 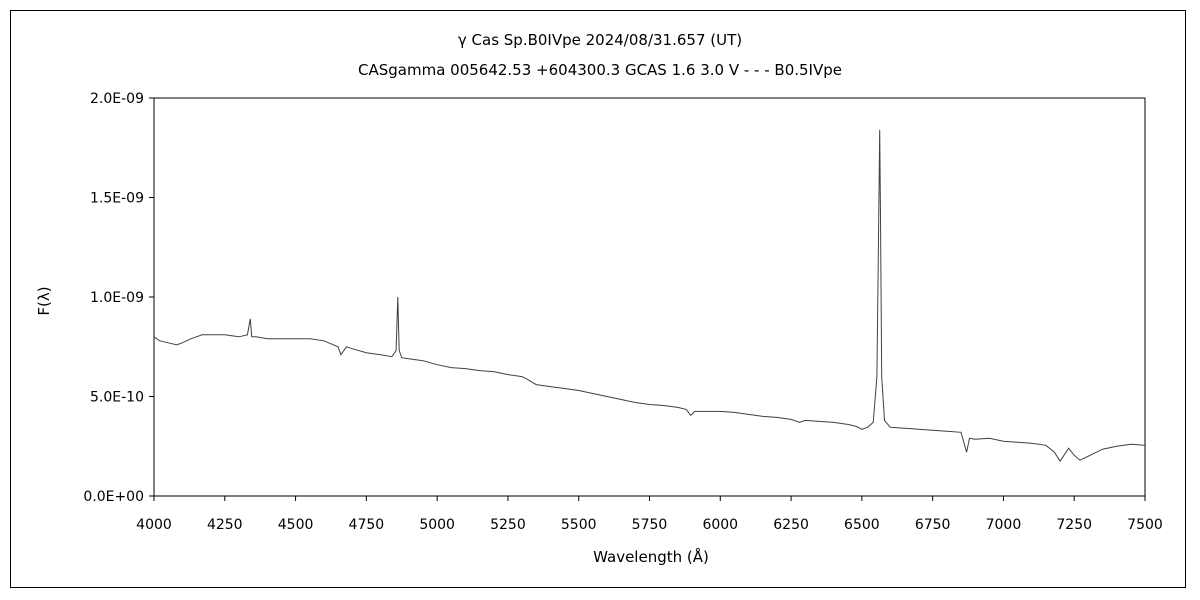 I want to click on x-tick-label: 6750, so click(x=933, y=525).